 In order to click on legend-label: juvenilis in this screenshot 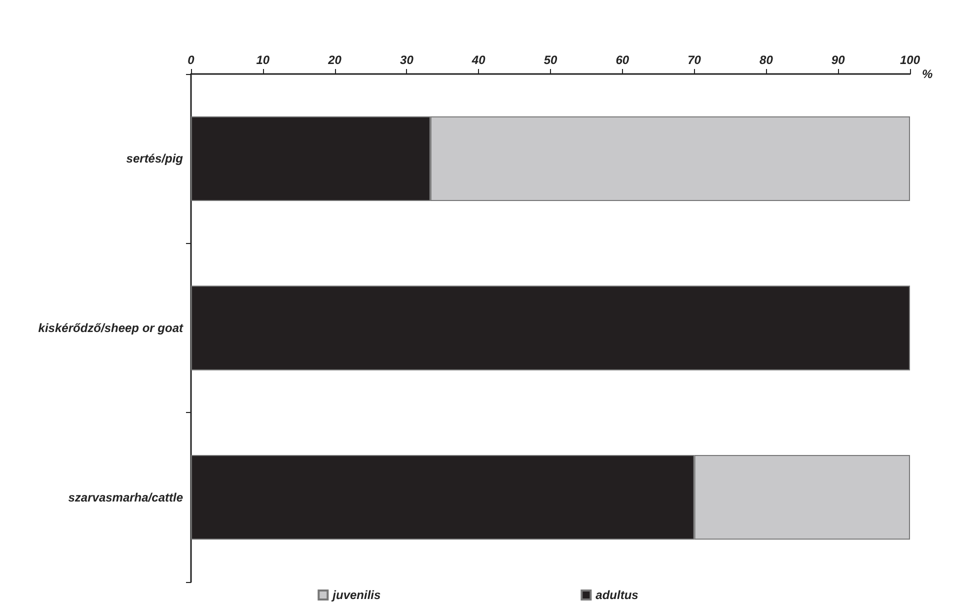, I will do `click(355, 595)`.